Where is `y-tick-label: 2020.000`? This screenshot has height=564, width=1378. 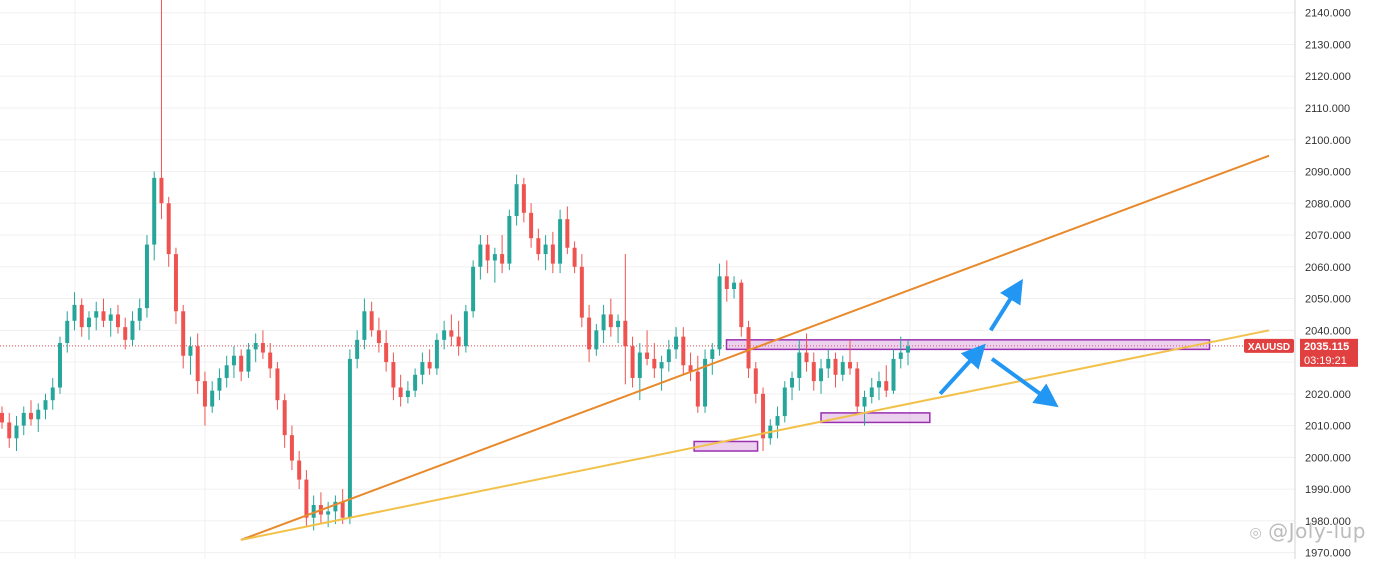
y-tick-label: 2020.000 is located at coordinates (1328, 395).